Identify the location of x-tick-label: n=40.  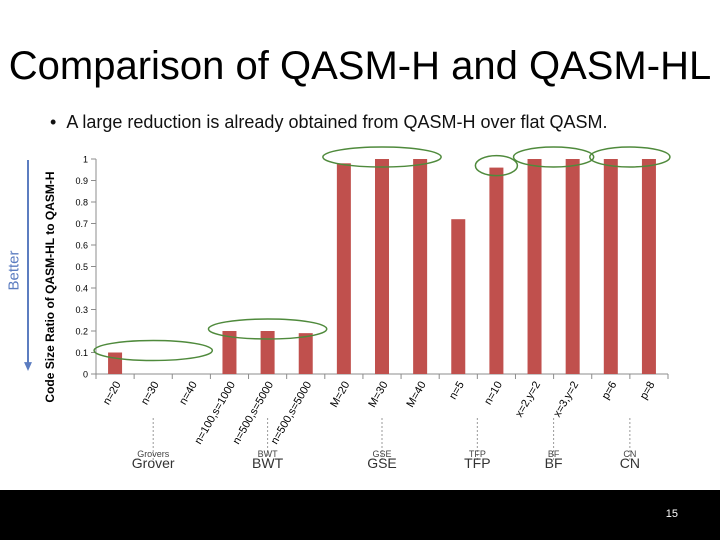
(188, 393).